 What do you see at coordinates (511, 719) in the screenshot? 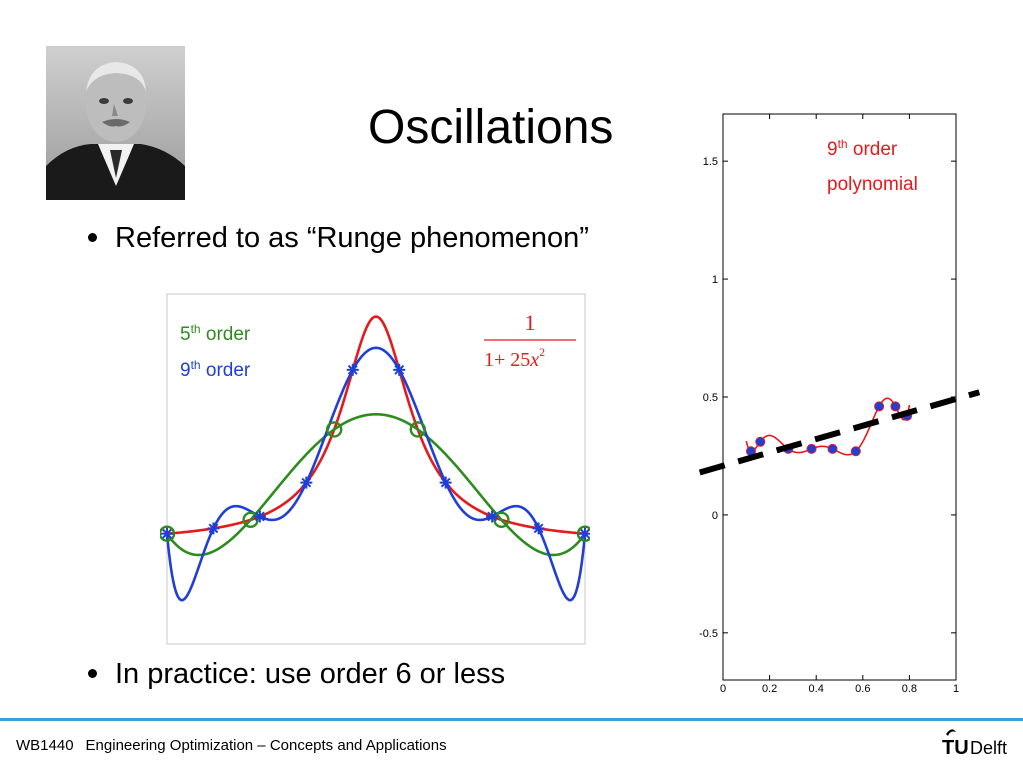
I see `footer-divider` at bounding box center [511, 719].